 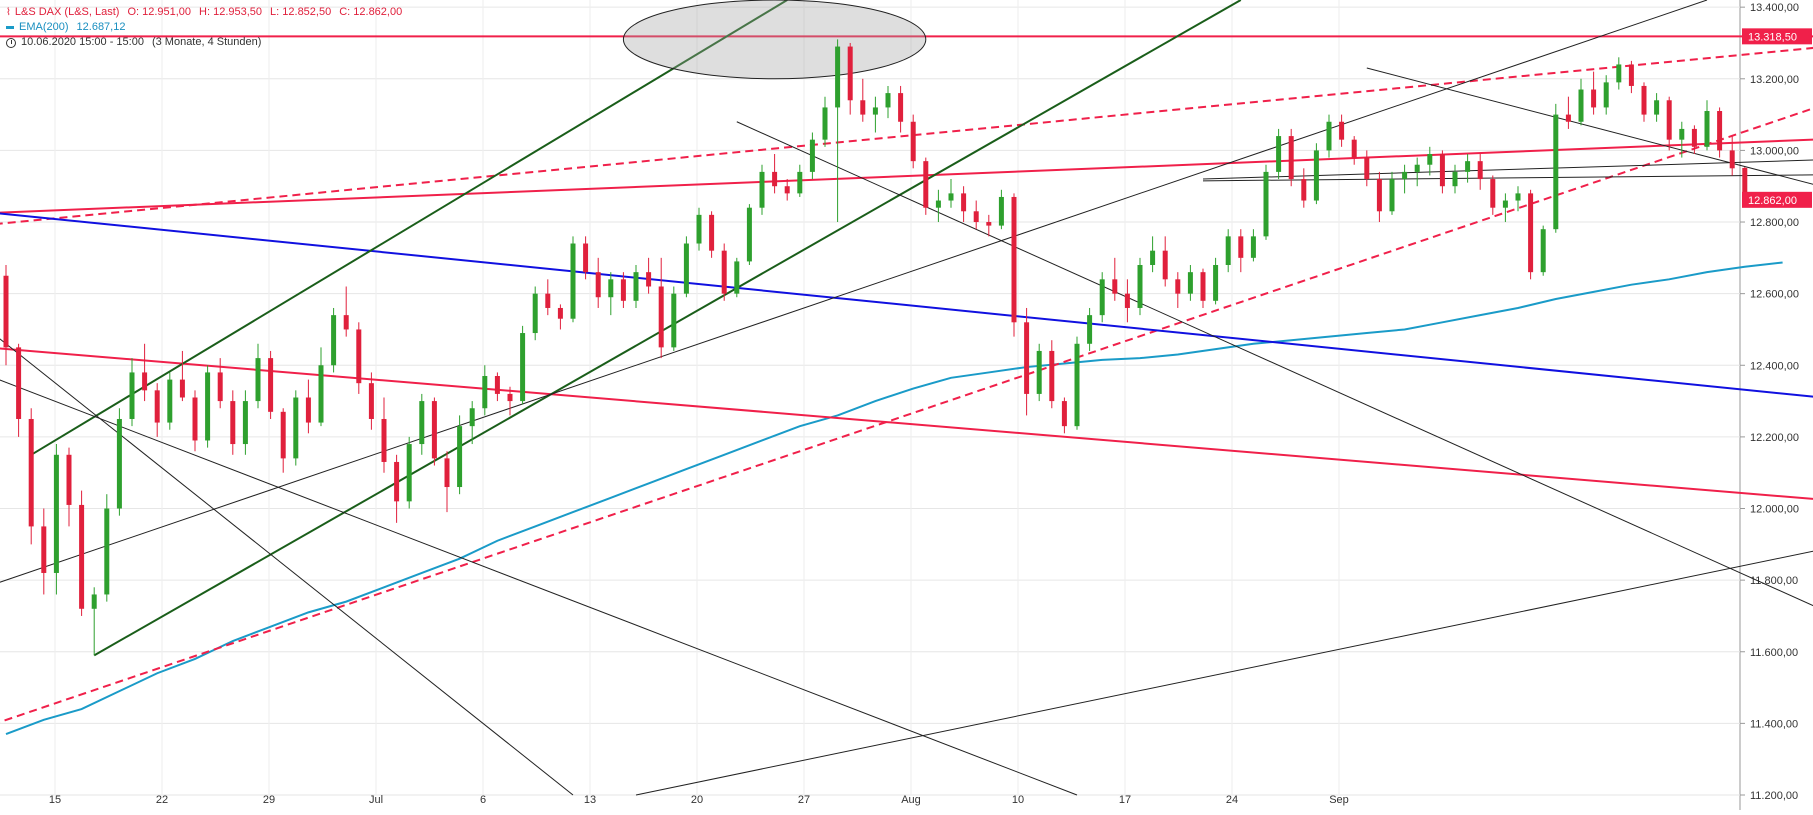 What do you see at coordinates (1232, 800) in the screenshot?
I see `x-tick-label: 24` at bounding box center [1232, 800].